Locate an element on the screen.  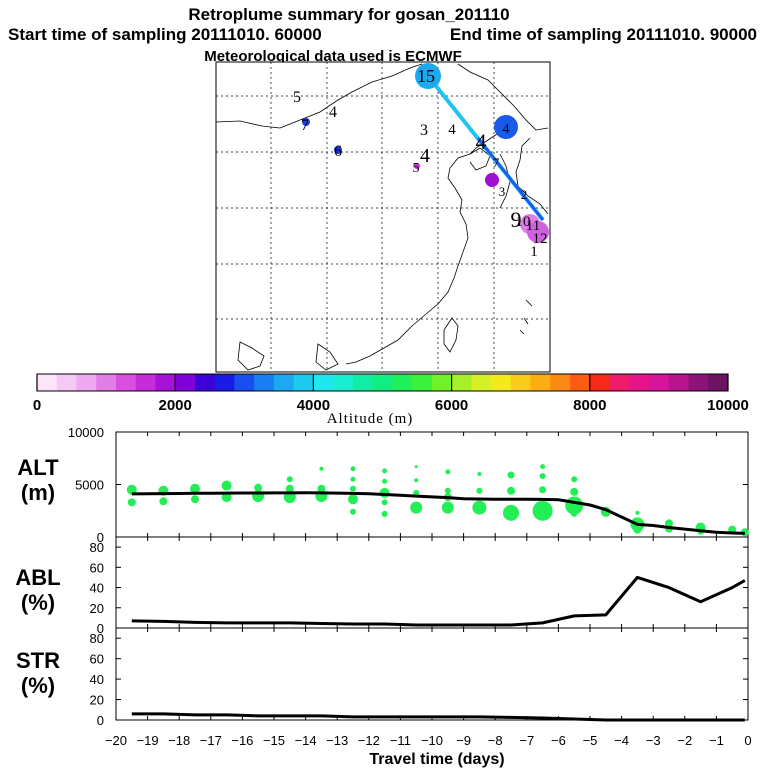
x-tick-label: −11 is located at coordinates (400, 740).